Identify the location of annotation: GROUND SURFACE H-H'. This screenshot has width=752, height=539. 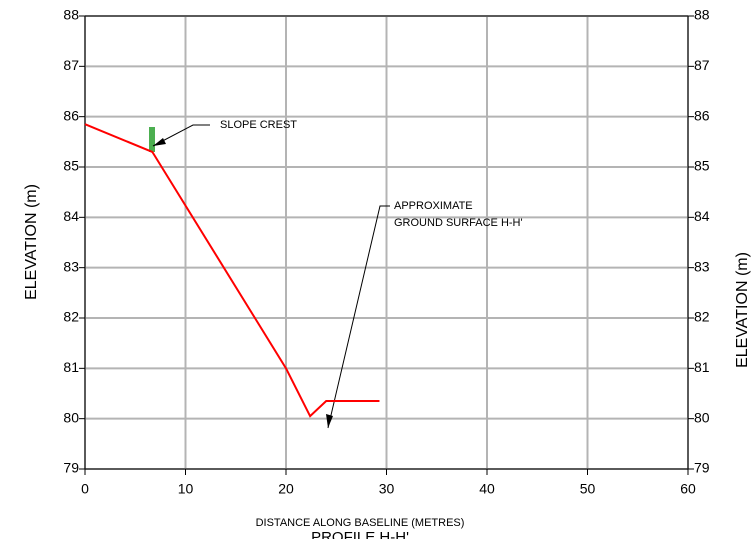
(458, 223).